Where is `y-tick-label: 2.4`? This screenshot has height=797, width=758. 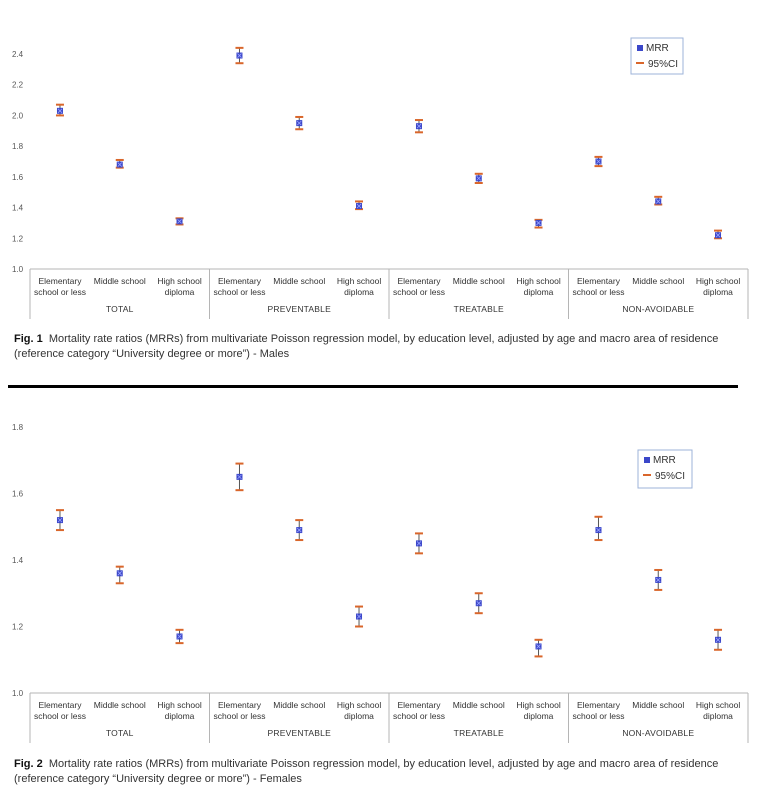
y-tick-label: 2.4 is located at coordinates (18, 54).